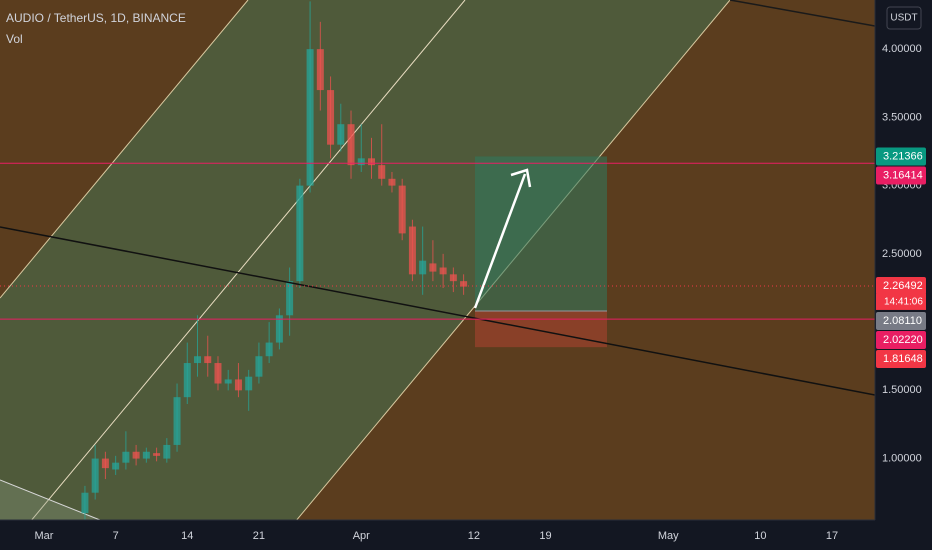 The height and width of the screenshot is (550, 932). What do you see at coordinates (500, 241) in the screenshot?
I see `arrow` at bounding box center [500, 241].